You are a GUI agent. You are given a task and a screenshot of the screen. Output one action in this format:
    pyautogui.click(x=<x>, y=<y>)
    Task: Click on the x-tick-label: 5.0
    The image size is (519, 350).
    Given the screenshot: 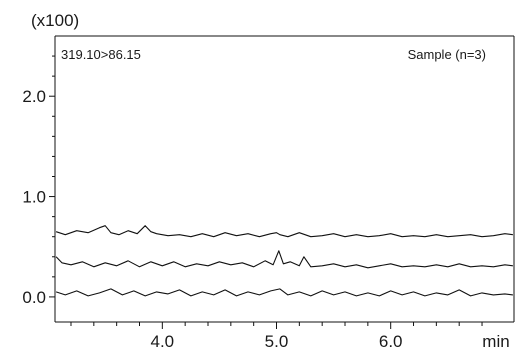 What is the action you would take?
    pyautogui.click(x=277, y=341)
    